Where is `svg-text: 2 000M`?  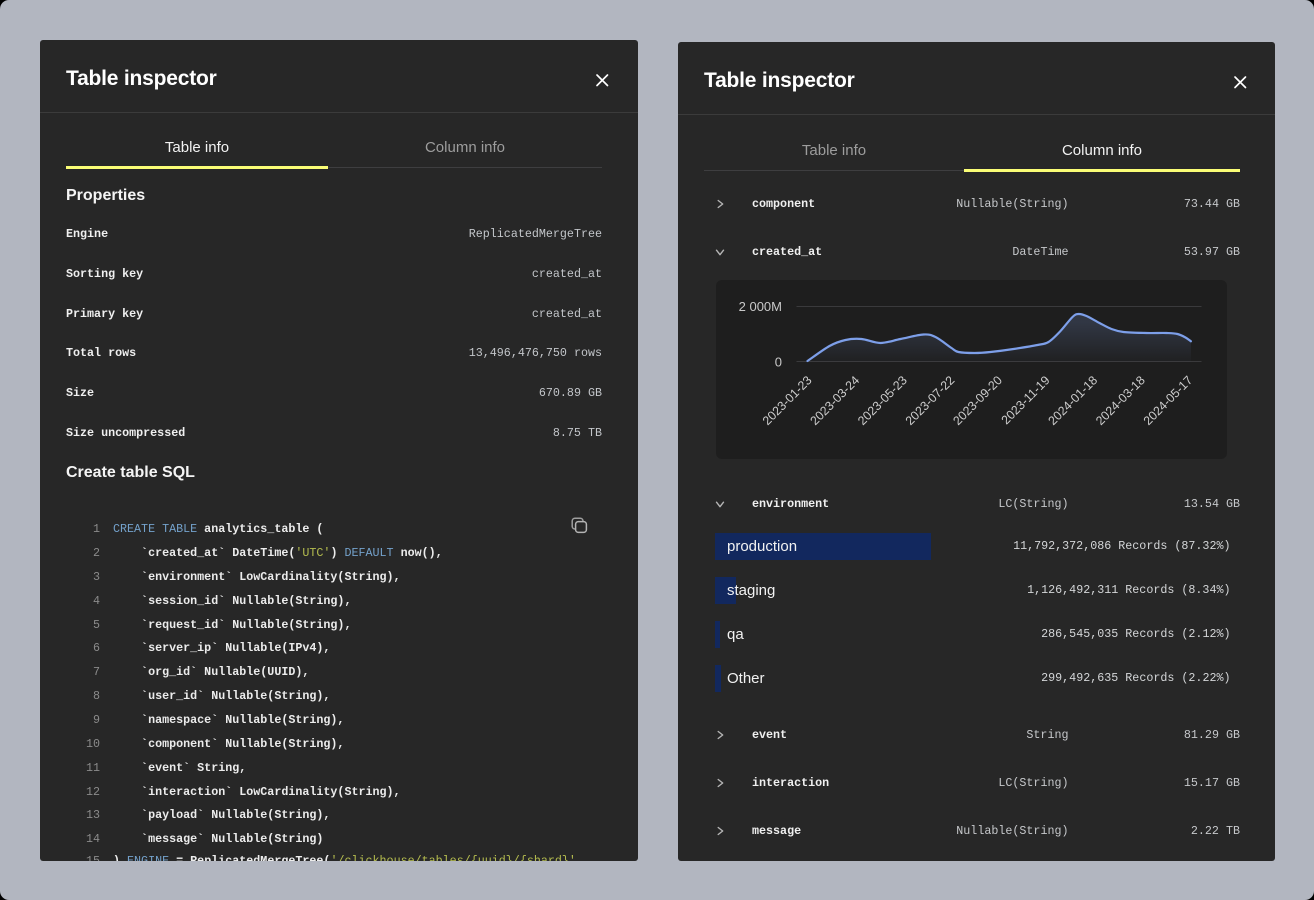
svg-text: 2 000M is located at coordinates (759, 306).